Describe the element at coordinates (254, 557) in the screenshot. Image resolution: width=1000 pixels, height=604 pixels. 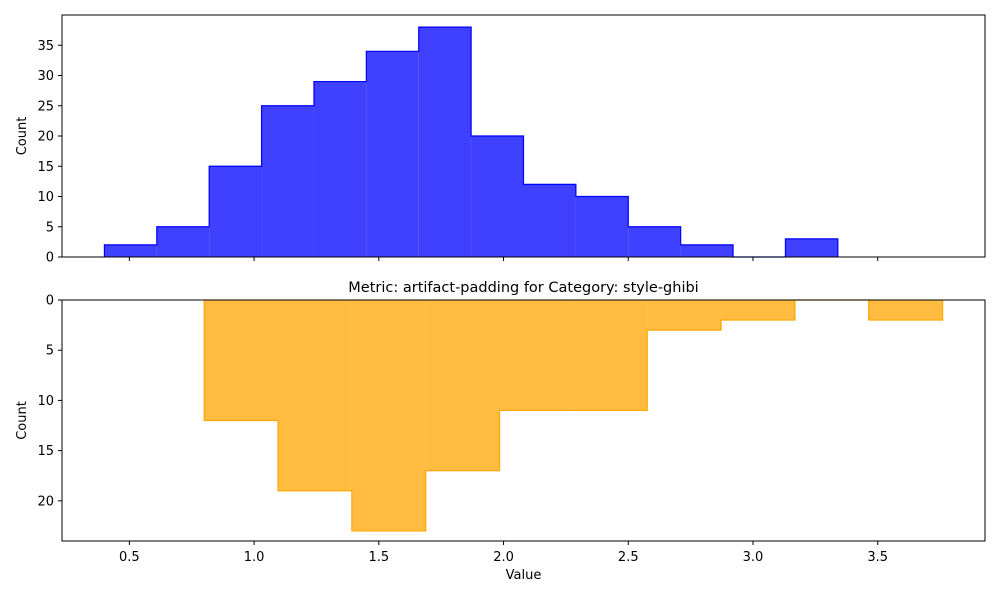
I see `x-tick-label: 1.0` at that location.